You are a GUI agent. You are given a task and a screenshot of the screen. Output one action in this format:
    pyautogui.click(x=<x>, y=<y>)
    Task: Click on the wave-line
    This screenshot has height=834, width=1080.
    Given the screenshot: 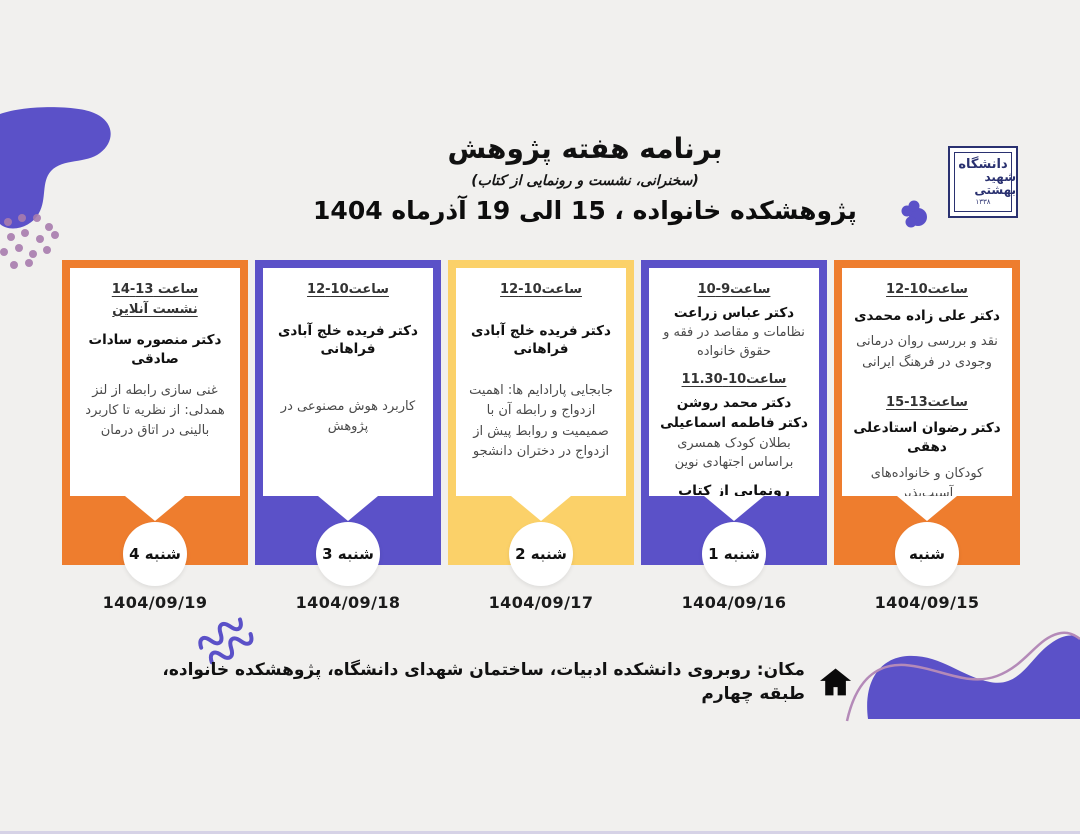 What is the action you would take?
    pyautogui.click(x=962, y=676)
    